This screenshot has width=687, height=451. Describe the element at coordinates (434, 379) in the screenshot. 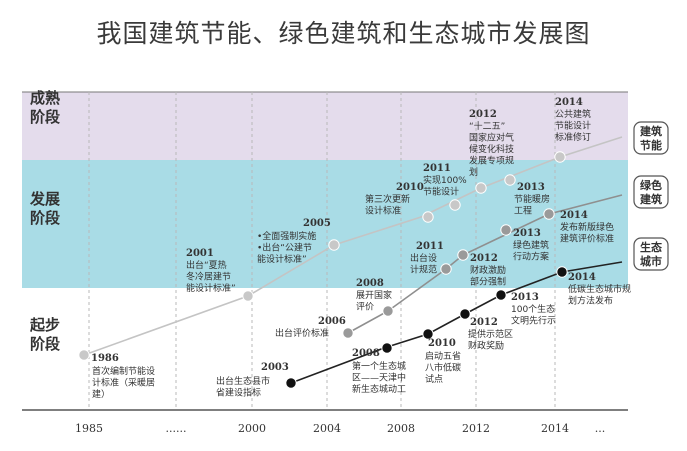

I see `event-text: 试点` at that location.